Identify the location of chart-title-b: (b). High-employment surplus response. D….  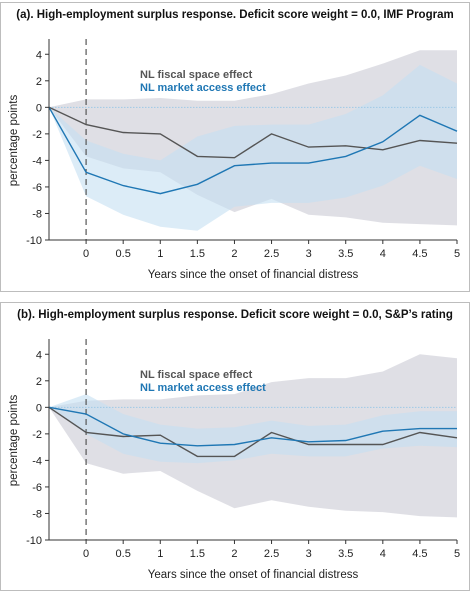
(235, 315).